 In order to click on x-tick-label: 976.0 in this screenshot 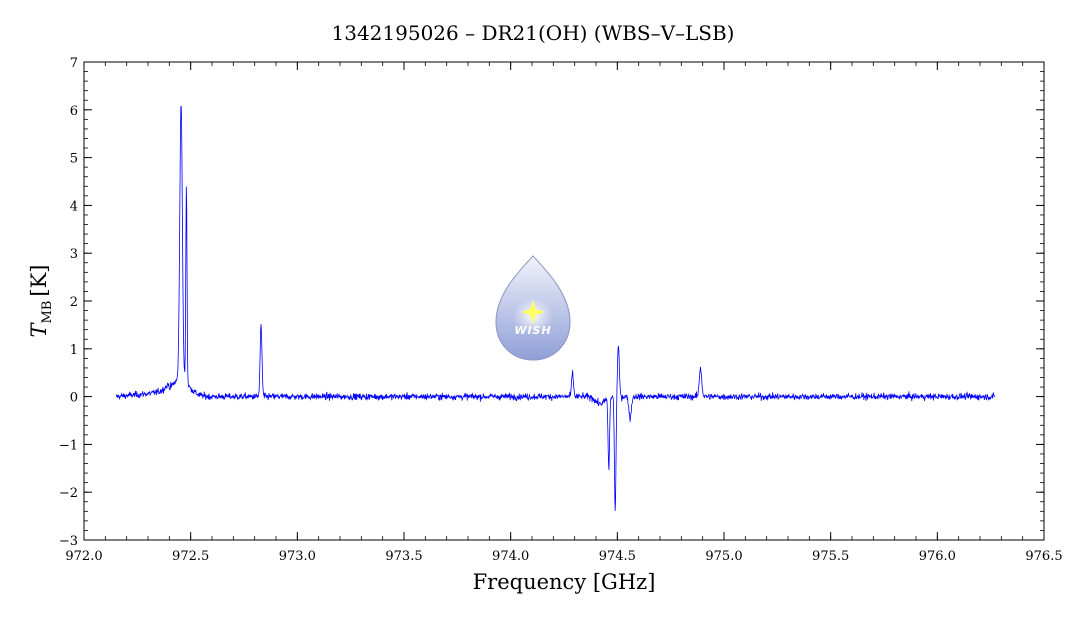, I will do `click(937, 556)`.